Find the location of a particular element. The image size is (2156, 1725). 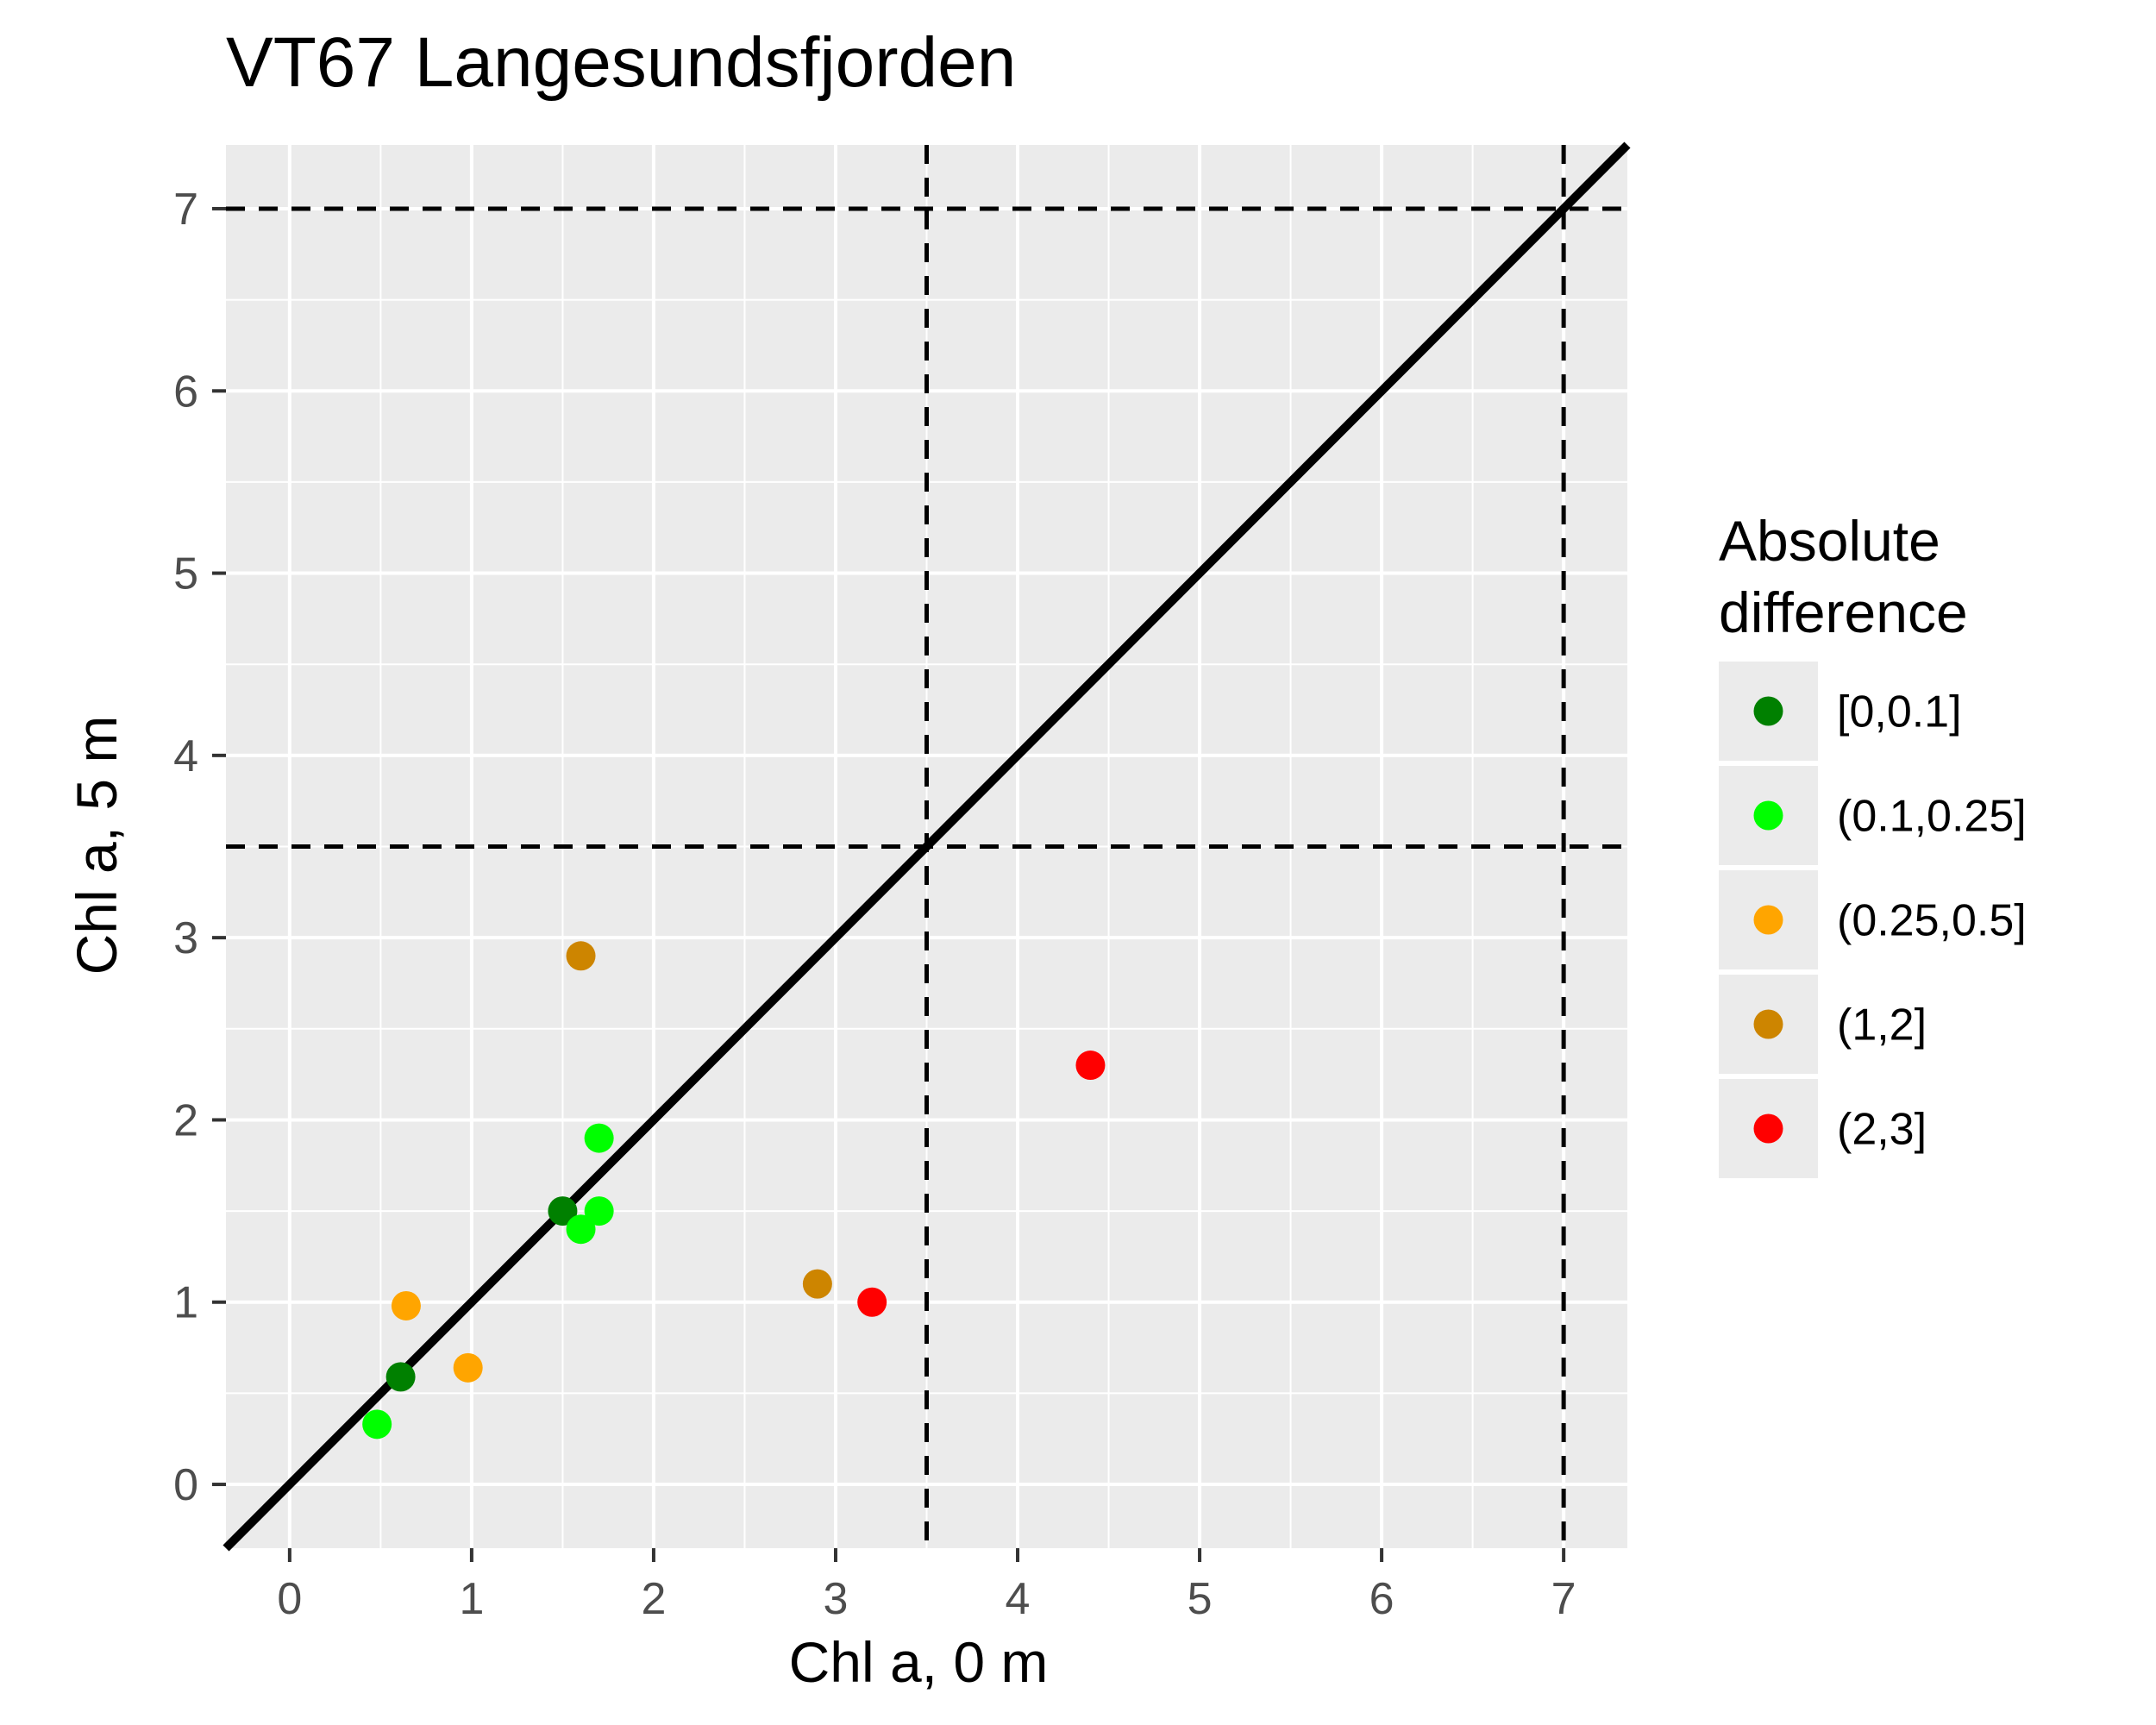

y-tick-label: 6 is located at coordinates (185, 392).